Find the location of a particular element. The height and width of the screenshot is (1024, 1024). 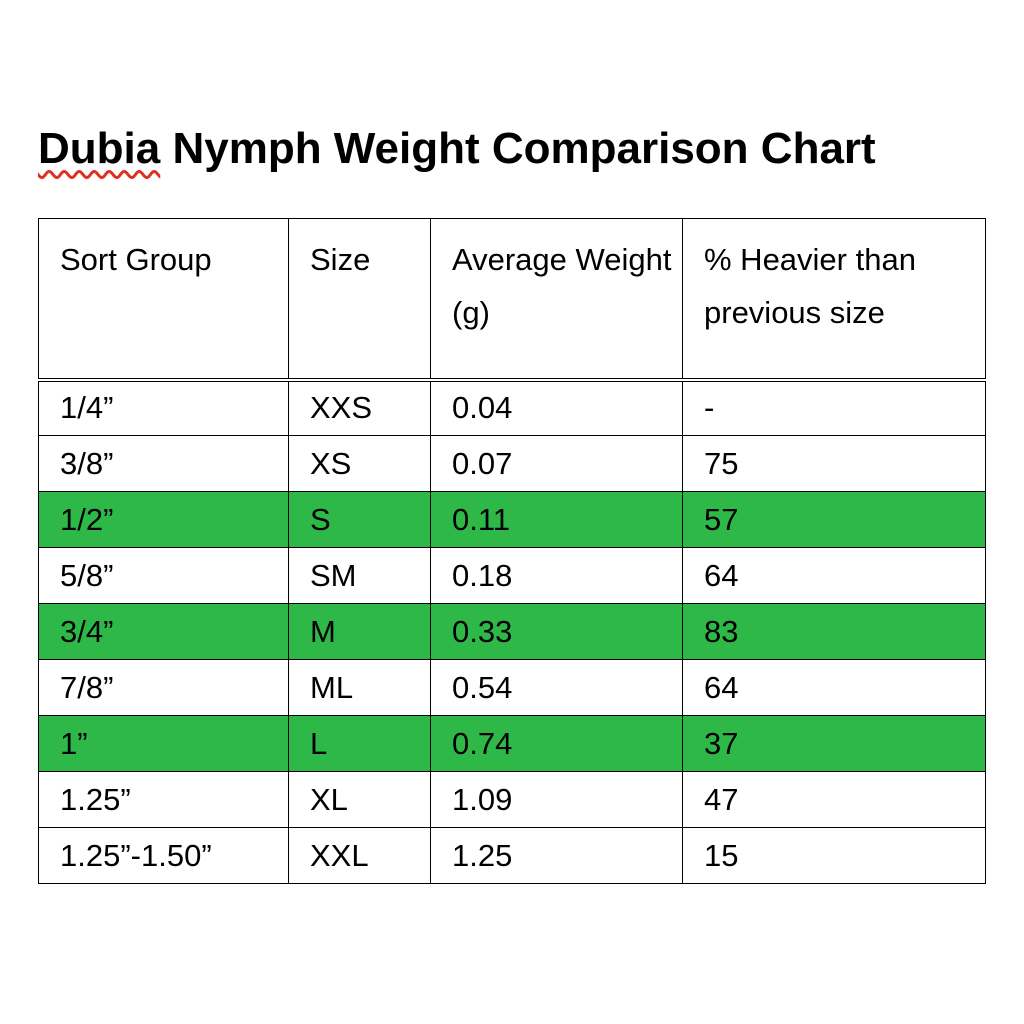

cell-average-weight: 0.33 is located at coordinates (556, 631).